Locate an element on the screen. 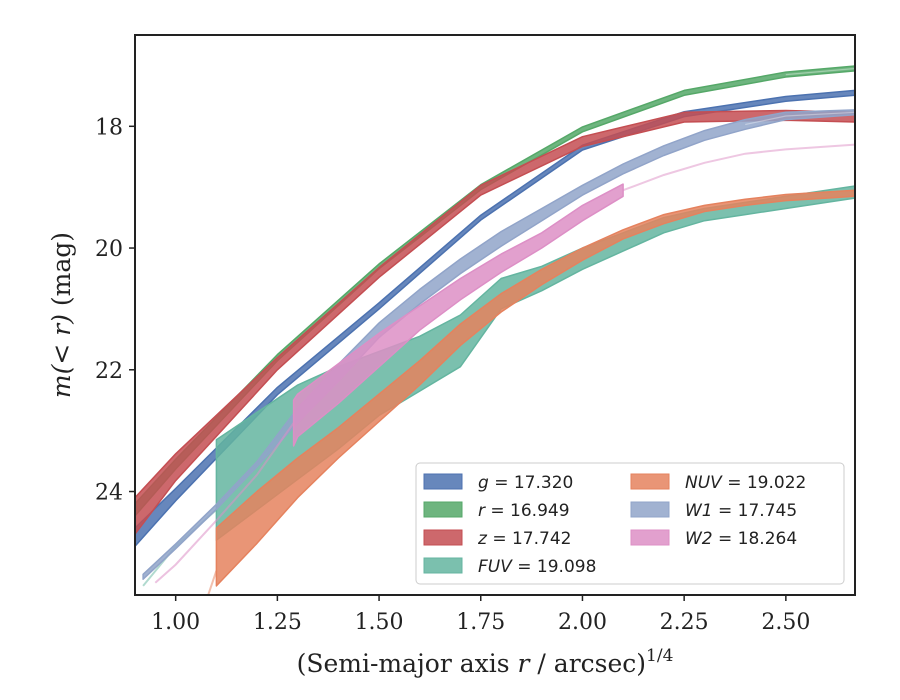 The height and width of the screenshot is (700, 900). x-tick-label: 1.00 is located at coordinates (175, 622).